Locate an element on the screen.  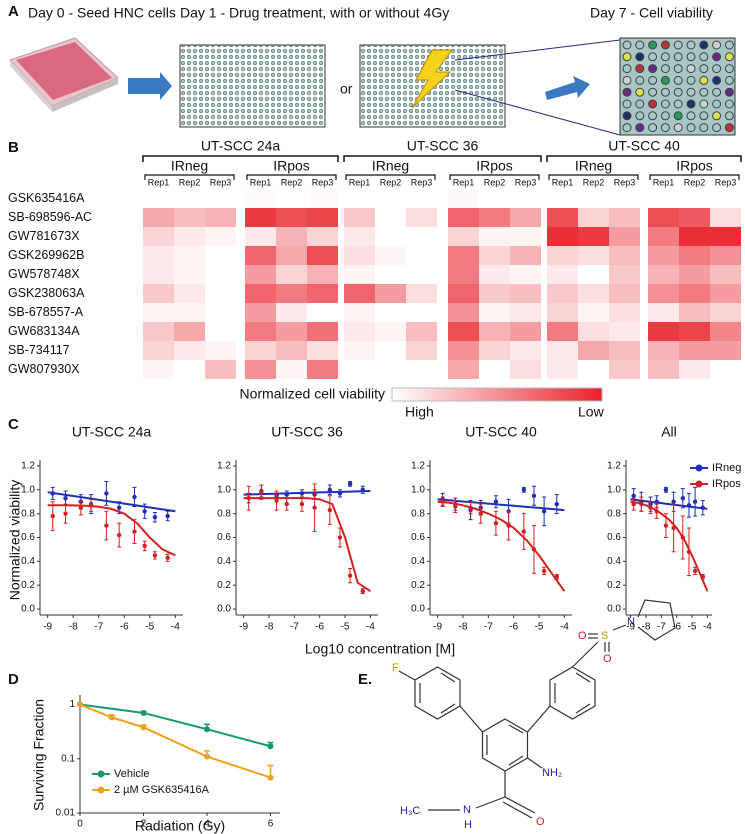
x-tick-label: -5 is located at coordinates (692, 627).